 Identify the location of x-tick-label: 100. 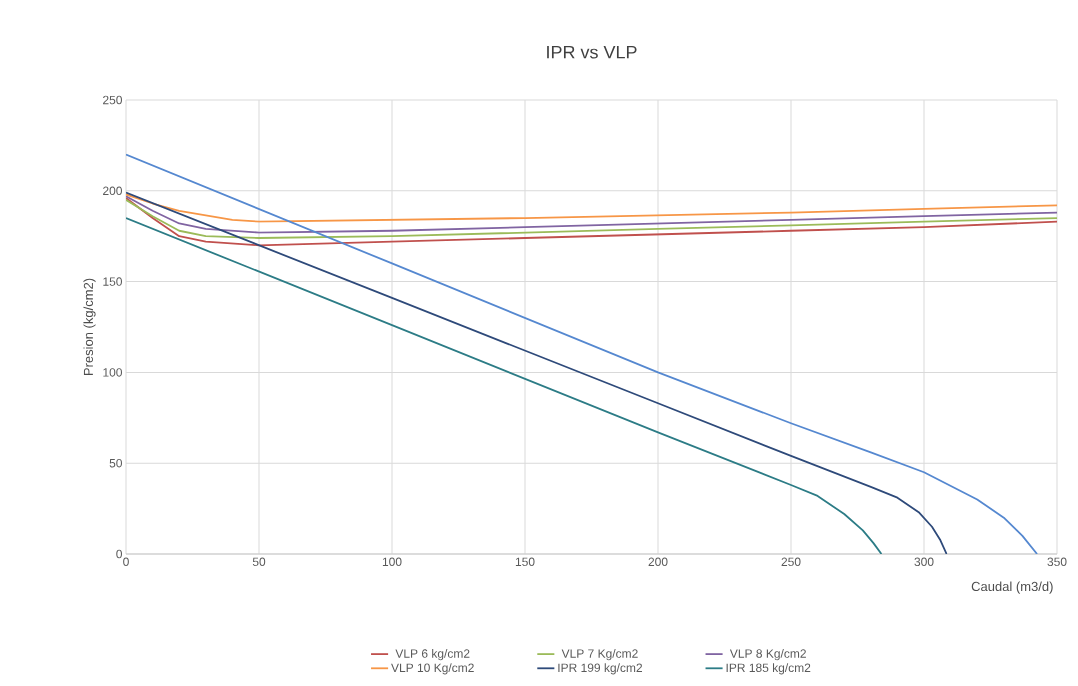
(392, 562).